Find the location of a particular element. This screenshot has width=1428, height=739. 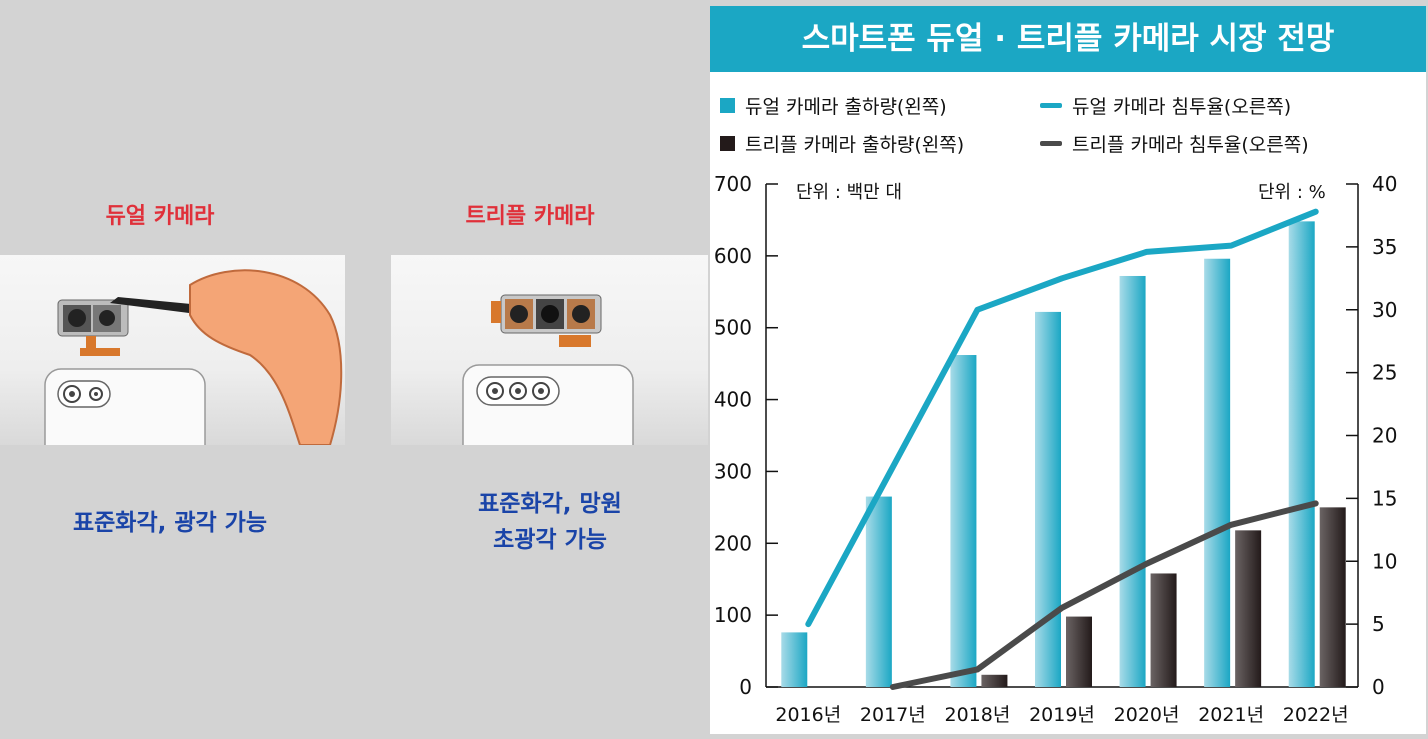

right-tick-label: 30 is located at coordinates (1384, 310).